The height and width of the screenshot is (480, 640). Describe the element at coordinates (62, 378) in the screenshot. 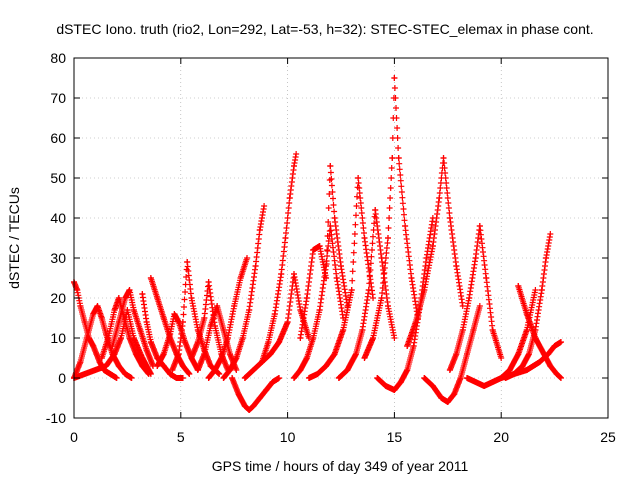

I see `y-tick-label: 0` at that location.